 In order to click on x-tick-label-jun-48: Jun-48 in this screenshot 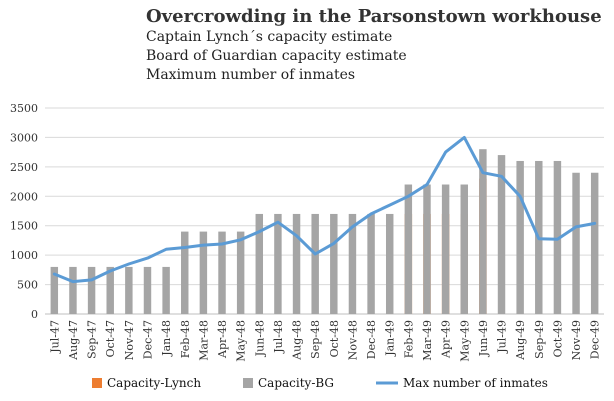, I will do `click(259, 338)`.